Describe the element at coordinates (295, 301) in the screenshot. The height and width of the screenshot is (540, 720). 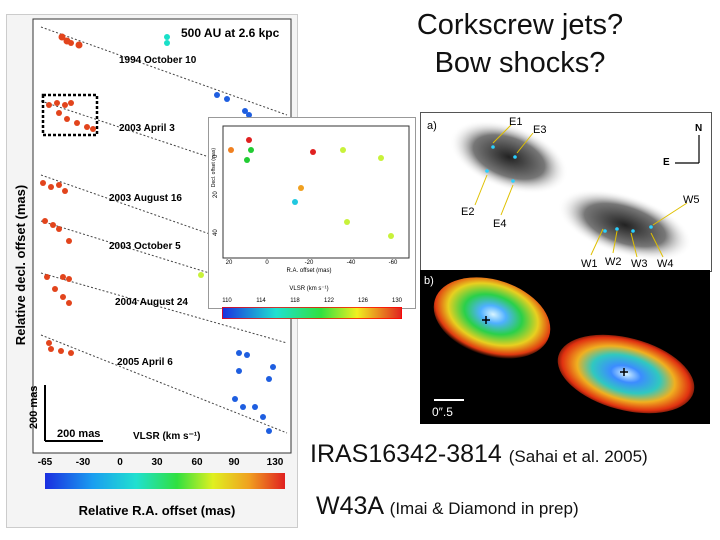
I see `inset-cbar-tick: 118` at that location.